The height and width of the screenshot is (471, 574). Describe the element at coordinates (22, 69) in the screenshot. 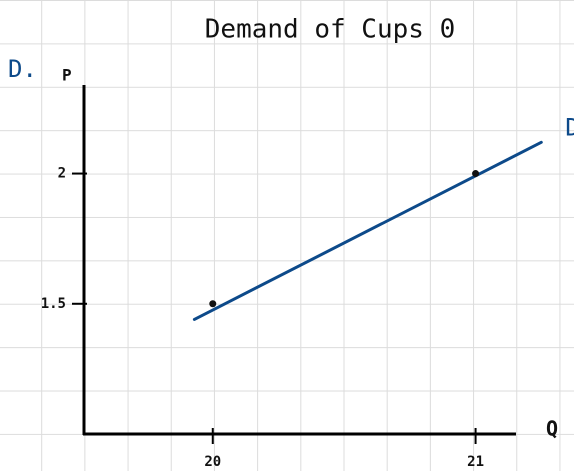

I see `annotation: D.` at that location.